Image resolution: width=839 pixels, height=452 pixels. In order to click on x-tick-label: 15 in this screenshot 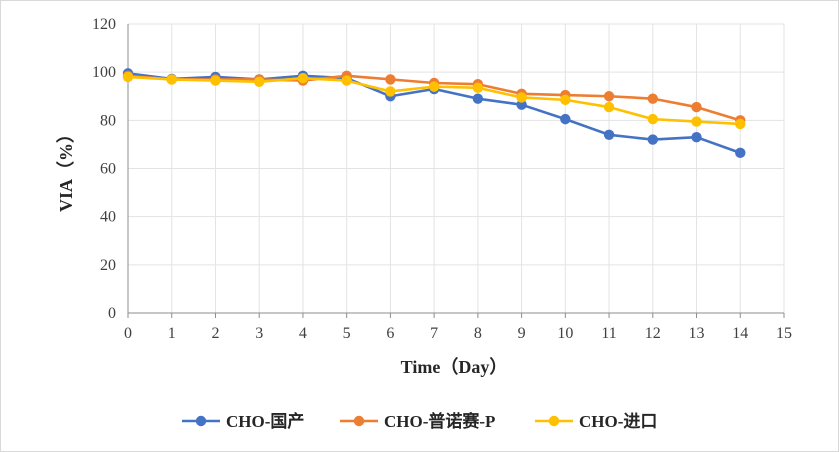, I will do `click(784, 333)`.